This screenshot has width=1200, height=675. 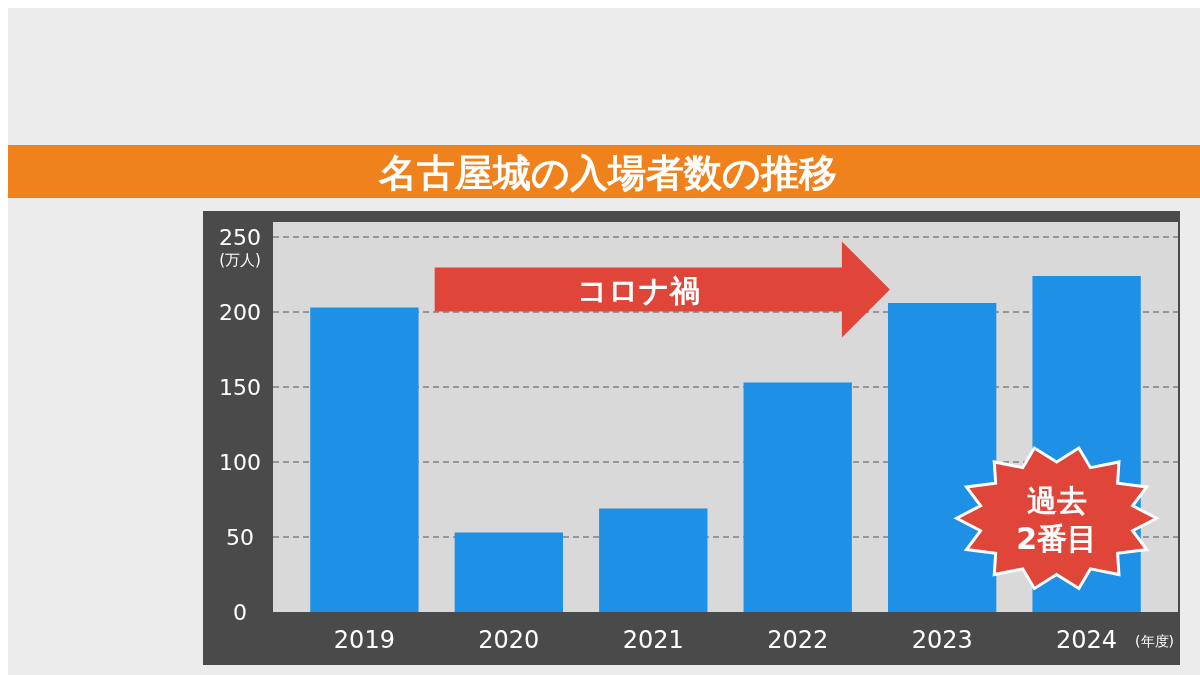 I want to click on y-tick-label: 150, so click(x=240, y=387).